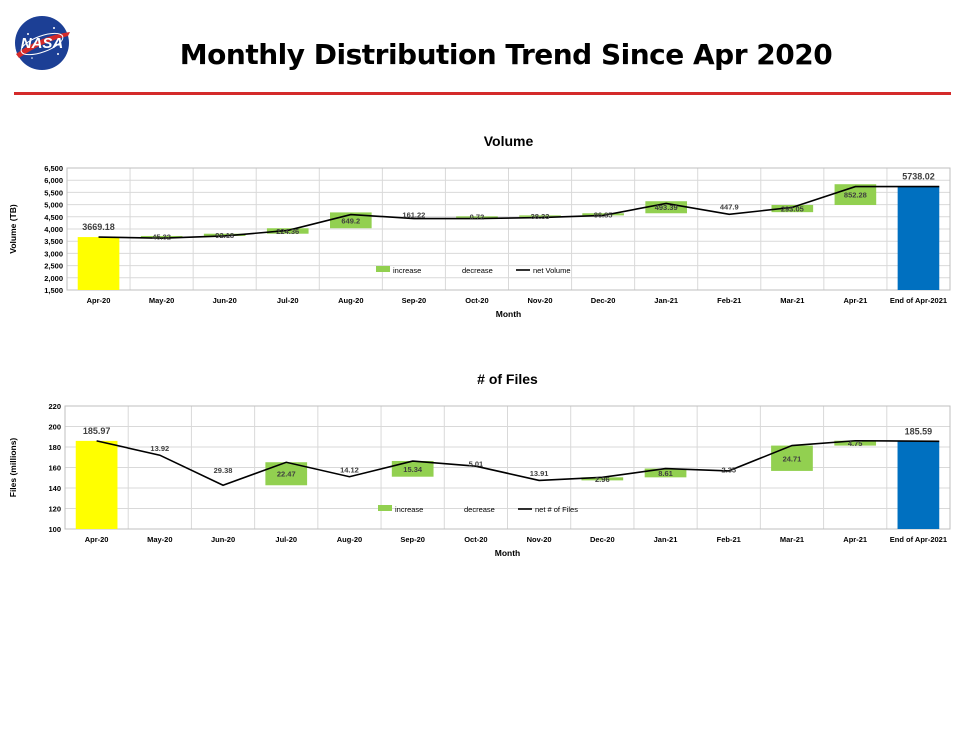 This screenshot has height=731, width=972. I want to click on volume-y-tick-label: 4,500, so click(53, 217).